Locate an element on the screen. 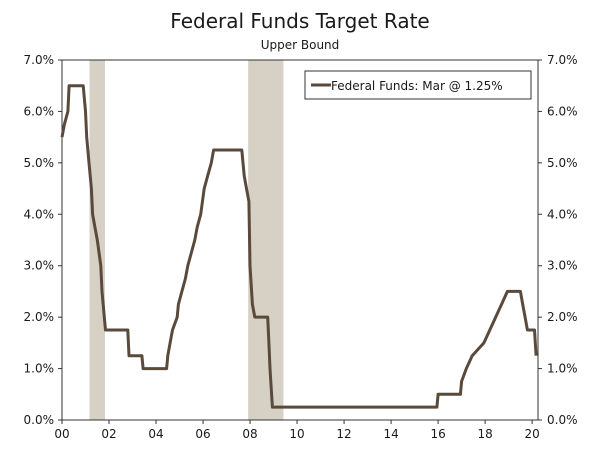 The width and height of the screenshot is (600, 461). y-tick-label-left: 1.0% is located at coordinates (39, 369).